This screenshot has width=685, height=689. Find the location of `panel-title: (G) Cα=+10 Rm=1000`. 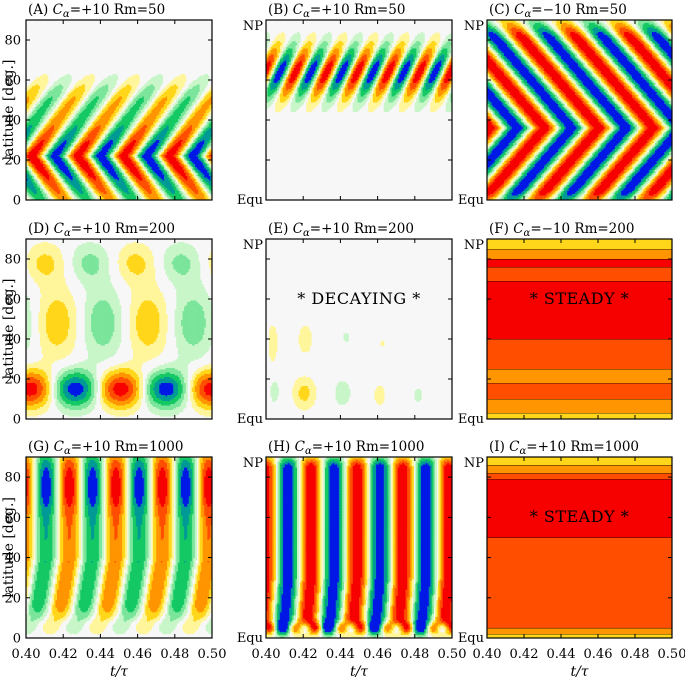

panel-title: (G) Cα=+10 Rm=1000 is located at coordinates (105, 448).